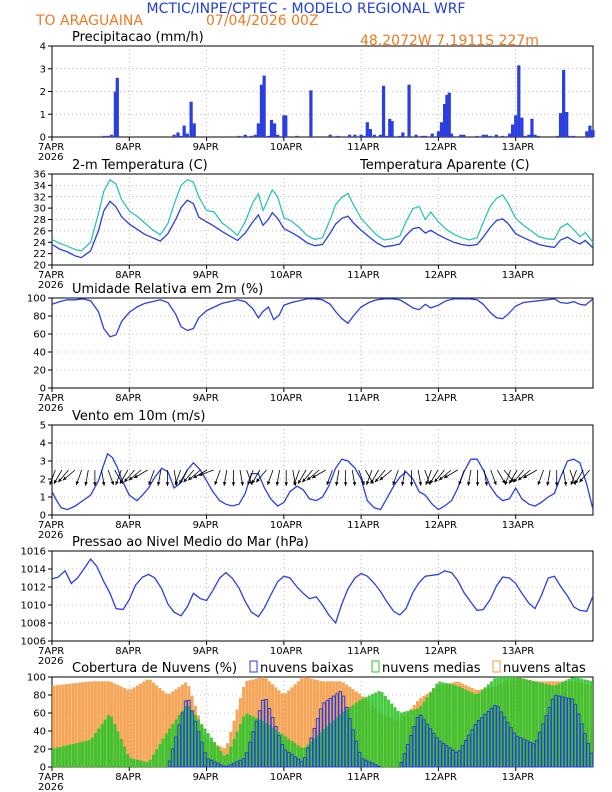  What do you see at coordinates (322, 481) in the screenshot?
I see `wind-speed-line` at bounding box center [322, 481].